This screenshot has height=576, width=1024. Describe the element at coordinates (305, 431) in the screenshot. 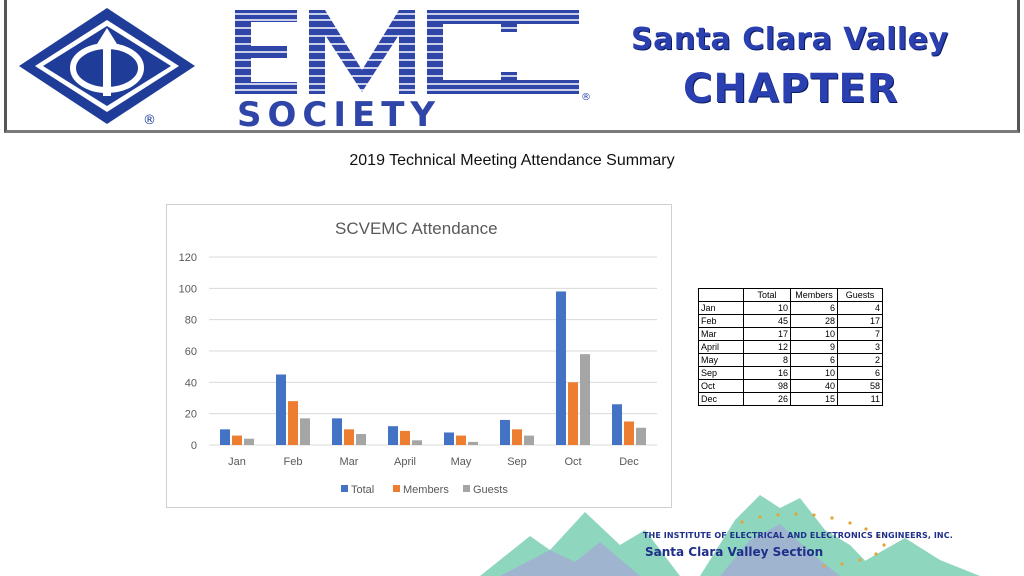

I see `bar-guests-feb` at that location.